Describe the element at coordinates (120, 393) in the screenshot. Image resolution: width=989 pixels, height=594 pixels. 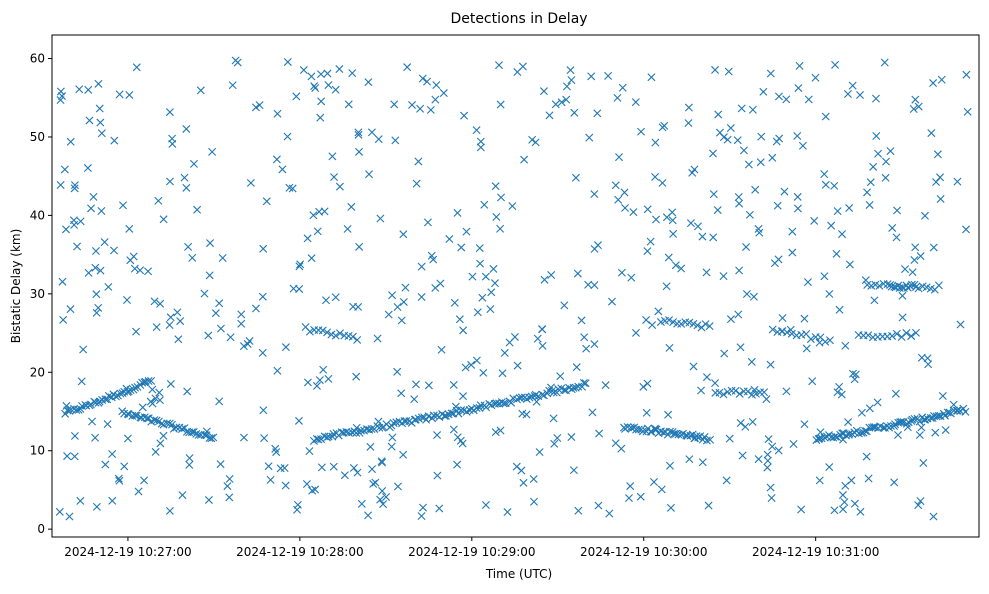
I see `detection-point-track-a-rising` at that location.